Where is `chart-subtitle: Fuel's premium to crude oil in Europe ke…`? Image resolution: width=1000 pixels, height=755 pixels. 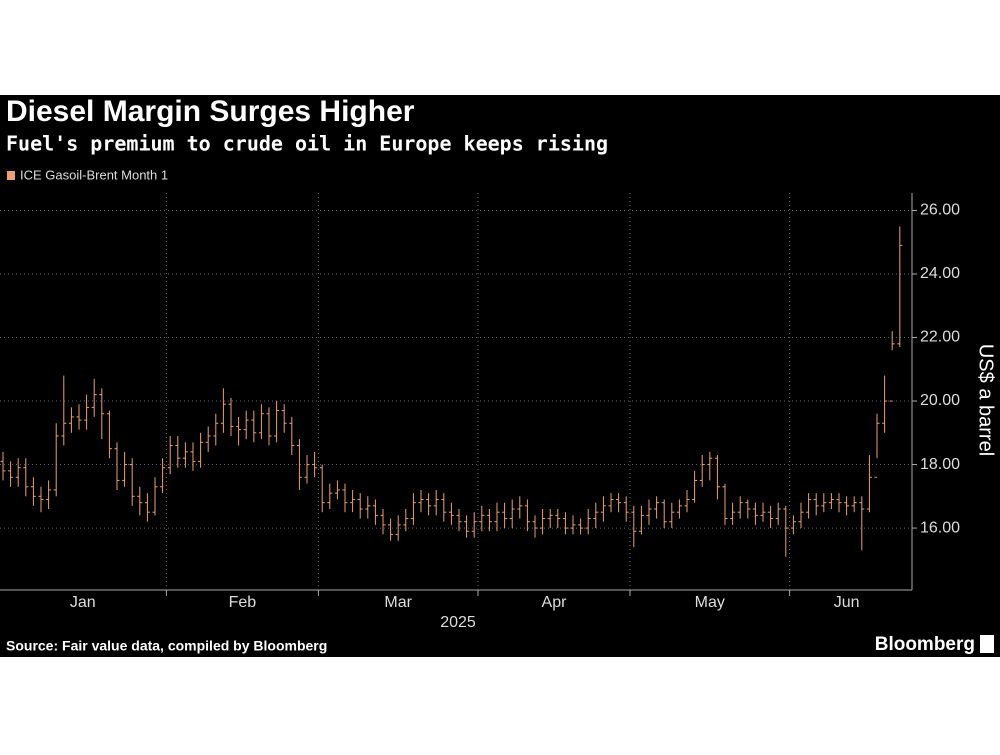 chart-subtitle: Fuel's premium to crude oil in Europe ke… is located at coordinates (307, 144).